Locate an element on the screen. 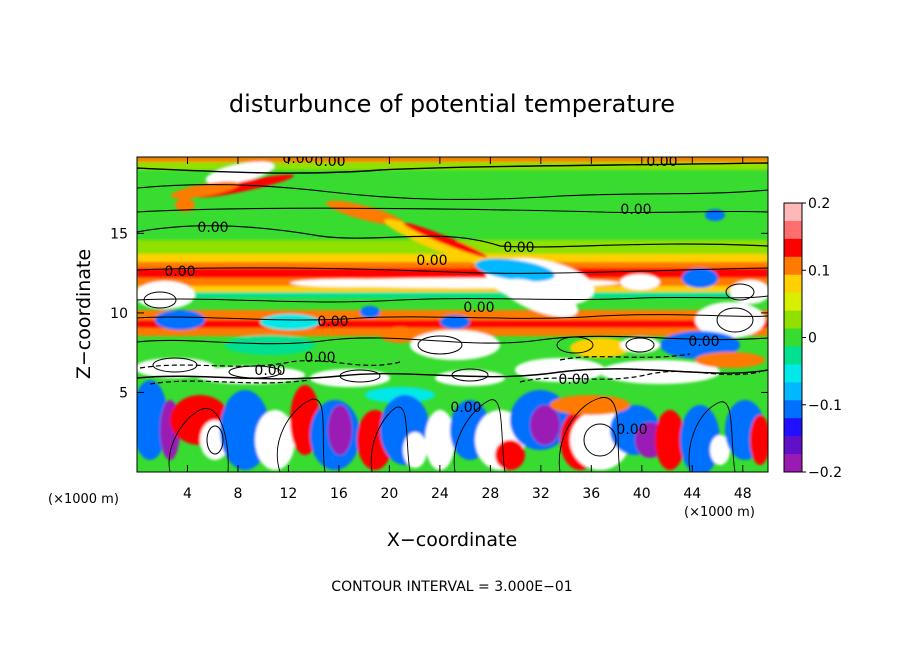 The height and width of the screenshot is (654, 904). x-axis-label: X−coordinate is located at coordinates (452, 540).